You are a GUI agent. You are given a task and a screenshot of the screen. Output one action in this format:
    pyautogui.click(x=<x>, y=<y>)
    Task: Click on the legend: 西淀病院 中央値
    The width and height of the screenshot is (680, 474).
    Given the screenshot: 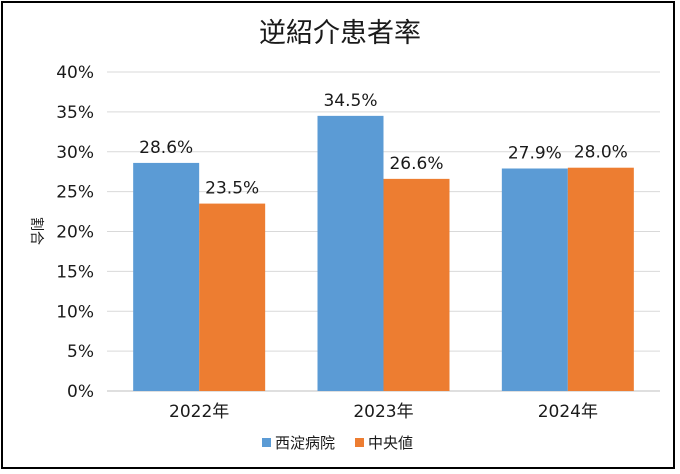 What is the action you would take?
    pyautogui.click(x=337, y=443)
    